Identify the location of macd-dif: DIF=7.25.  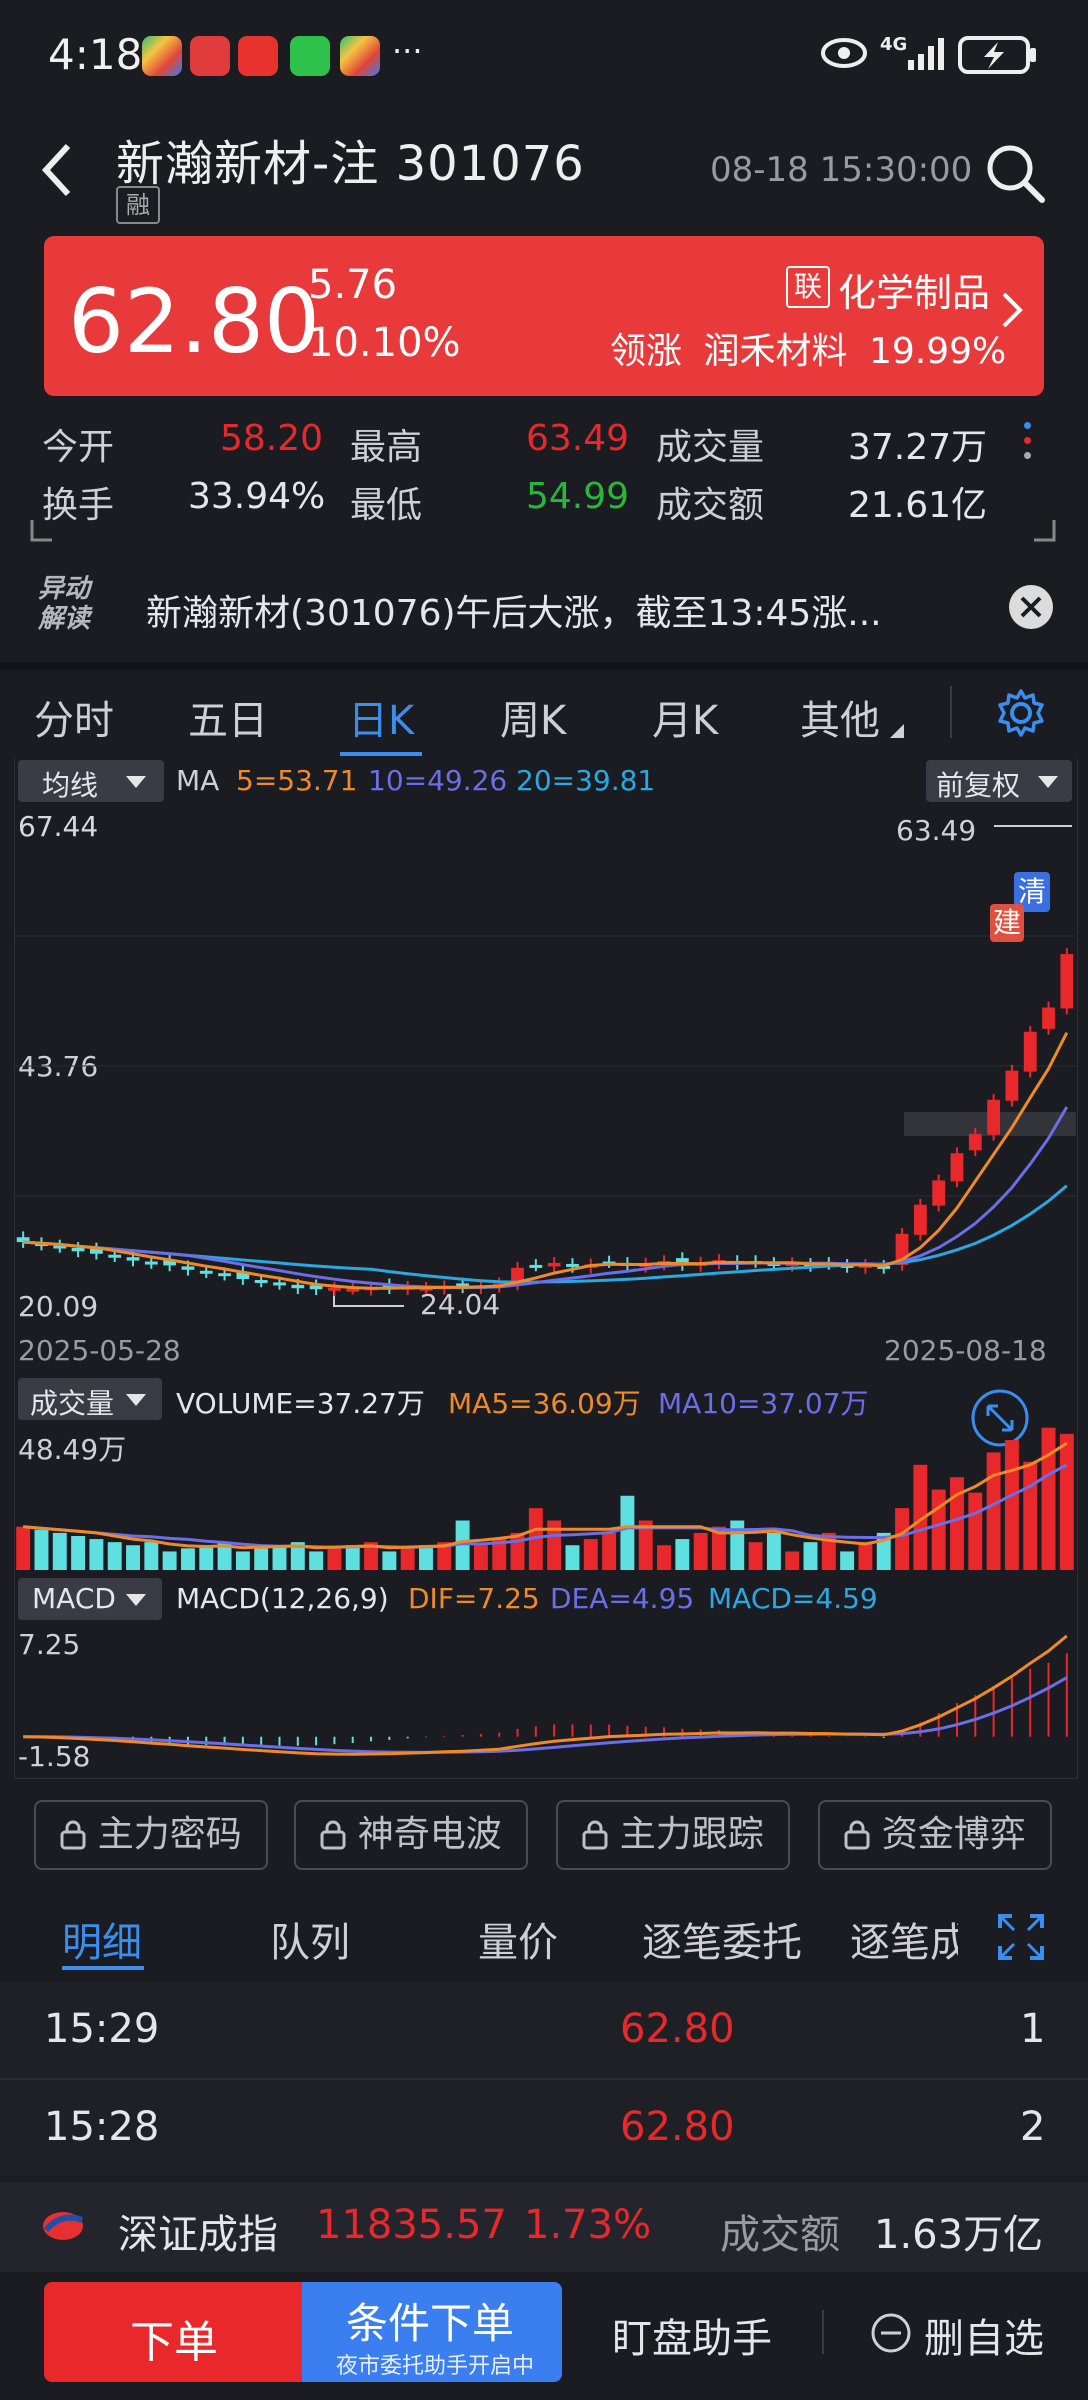
(474, 1598).